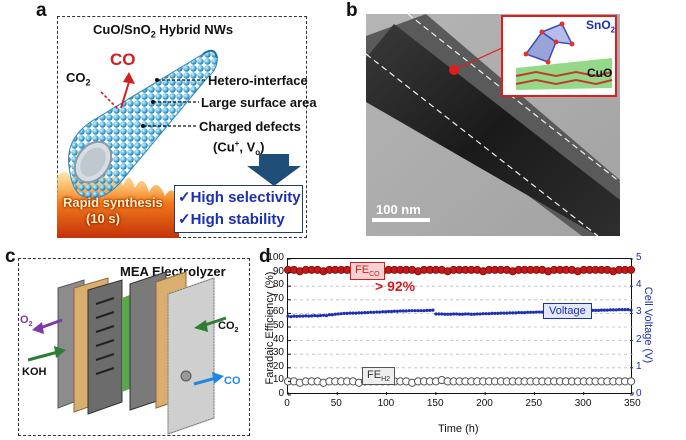  What do you see at coordinates (281, 393) in the screenshot?
I see `y-left-tick-label: 0` at bounding box center [281, 393].